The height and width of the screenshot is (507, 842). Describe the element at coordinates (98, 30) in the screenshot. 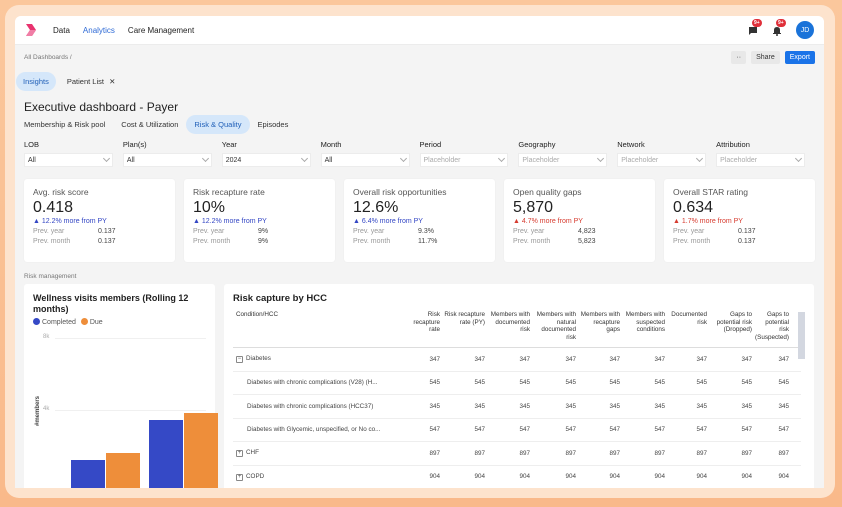

I see `nav-item-analytics: Analytics` at that location.